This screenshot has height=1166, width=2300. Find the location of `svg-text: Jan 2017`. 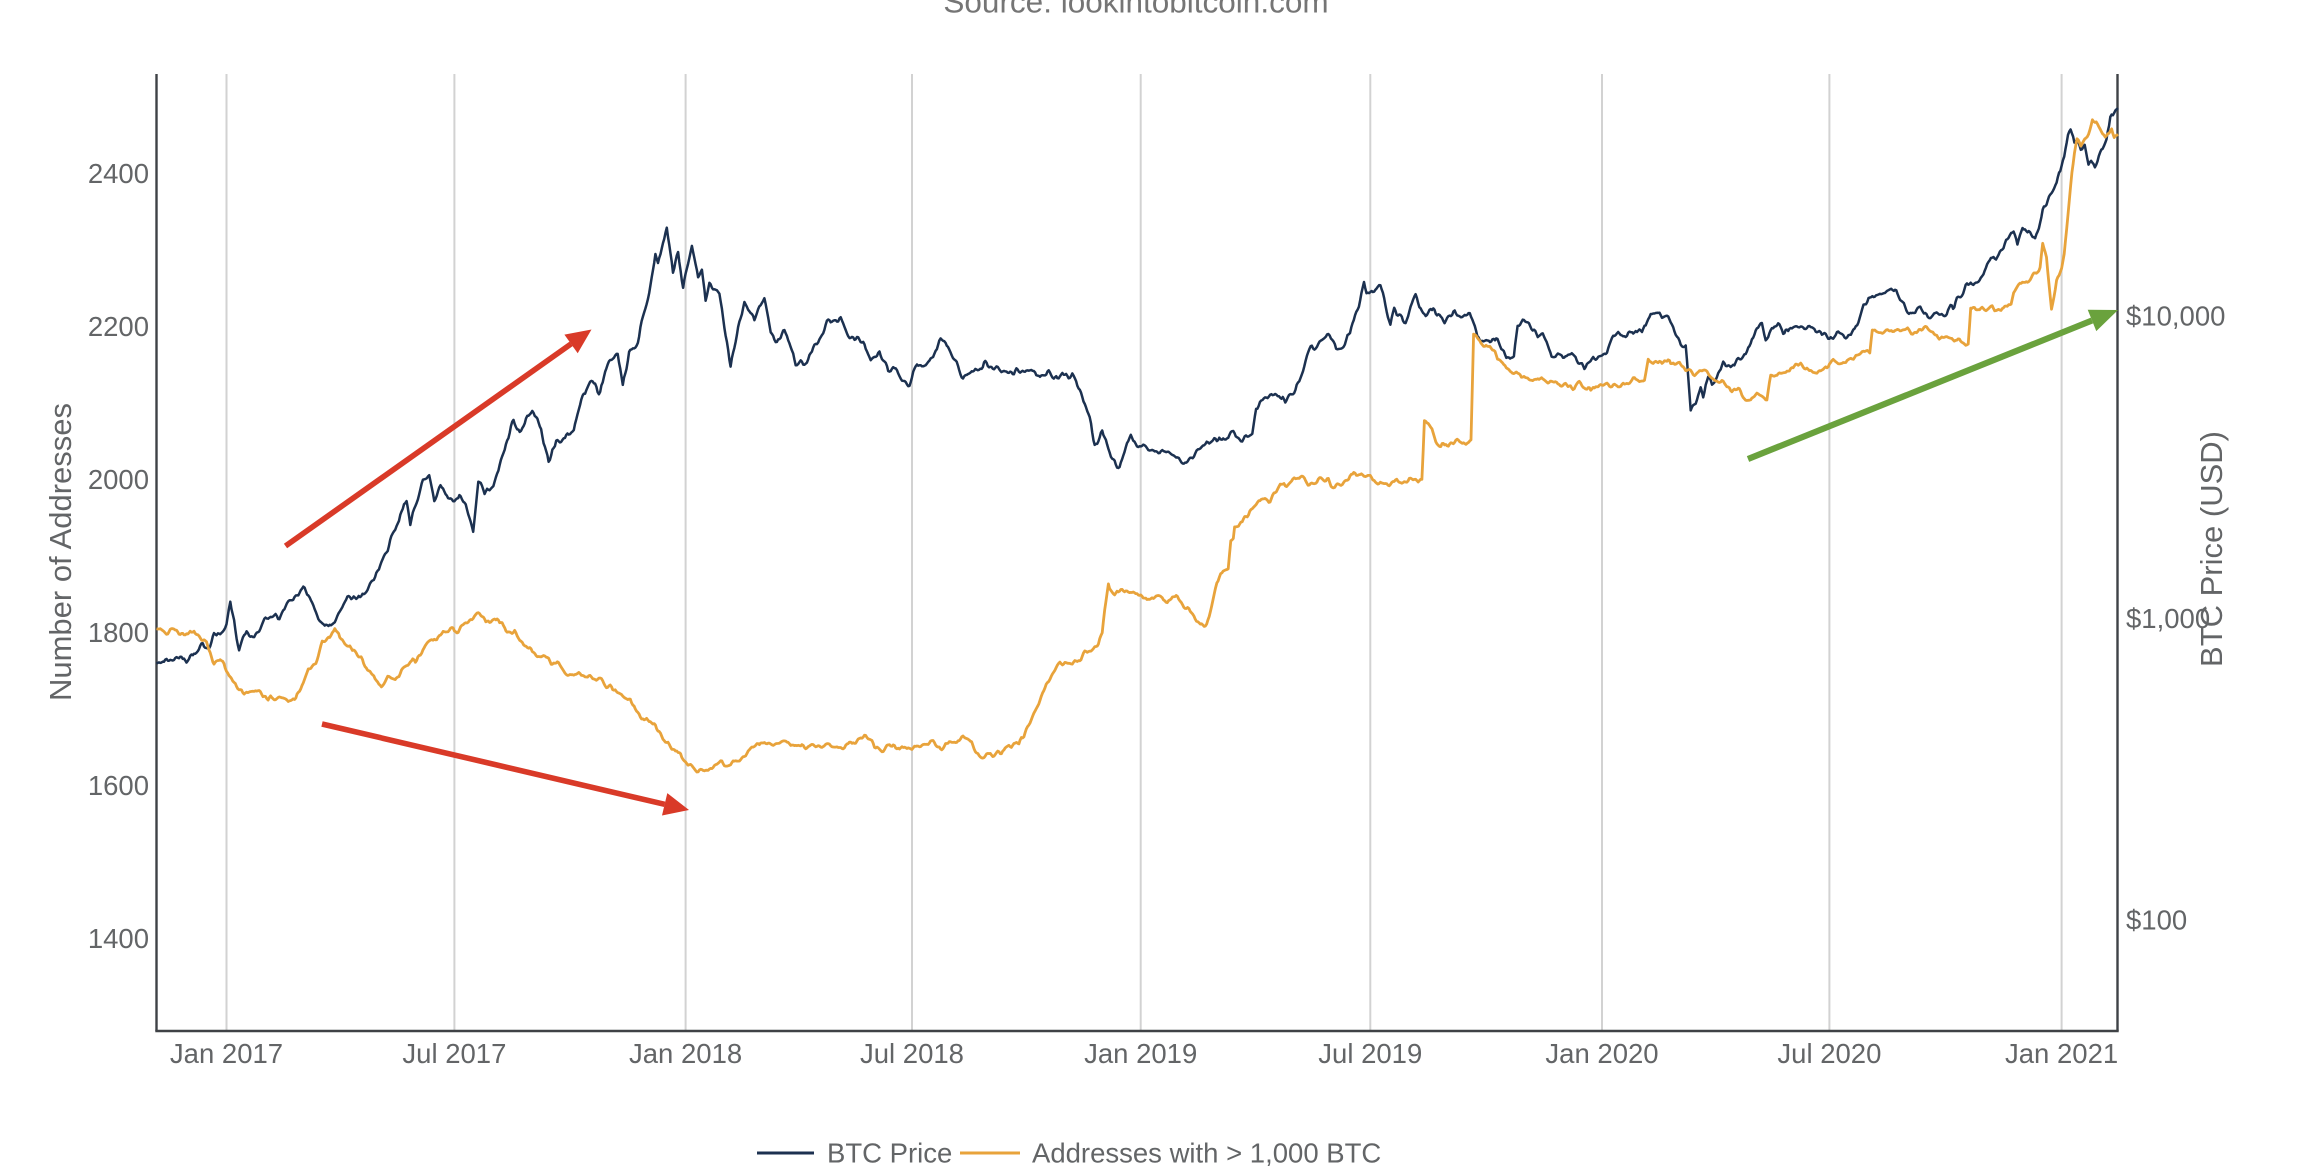

svg-text: Jan 2017 is located at coordinates (226, 1053).